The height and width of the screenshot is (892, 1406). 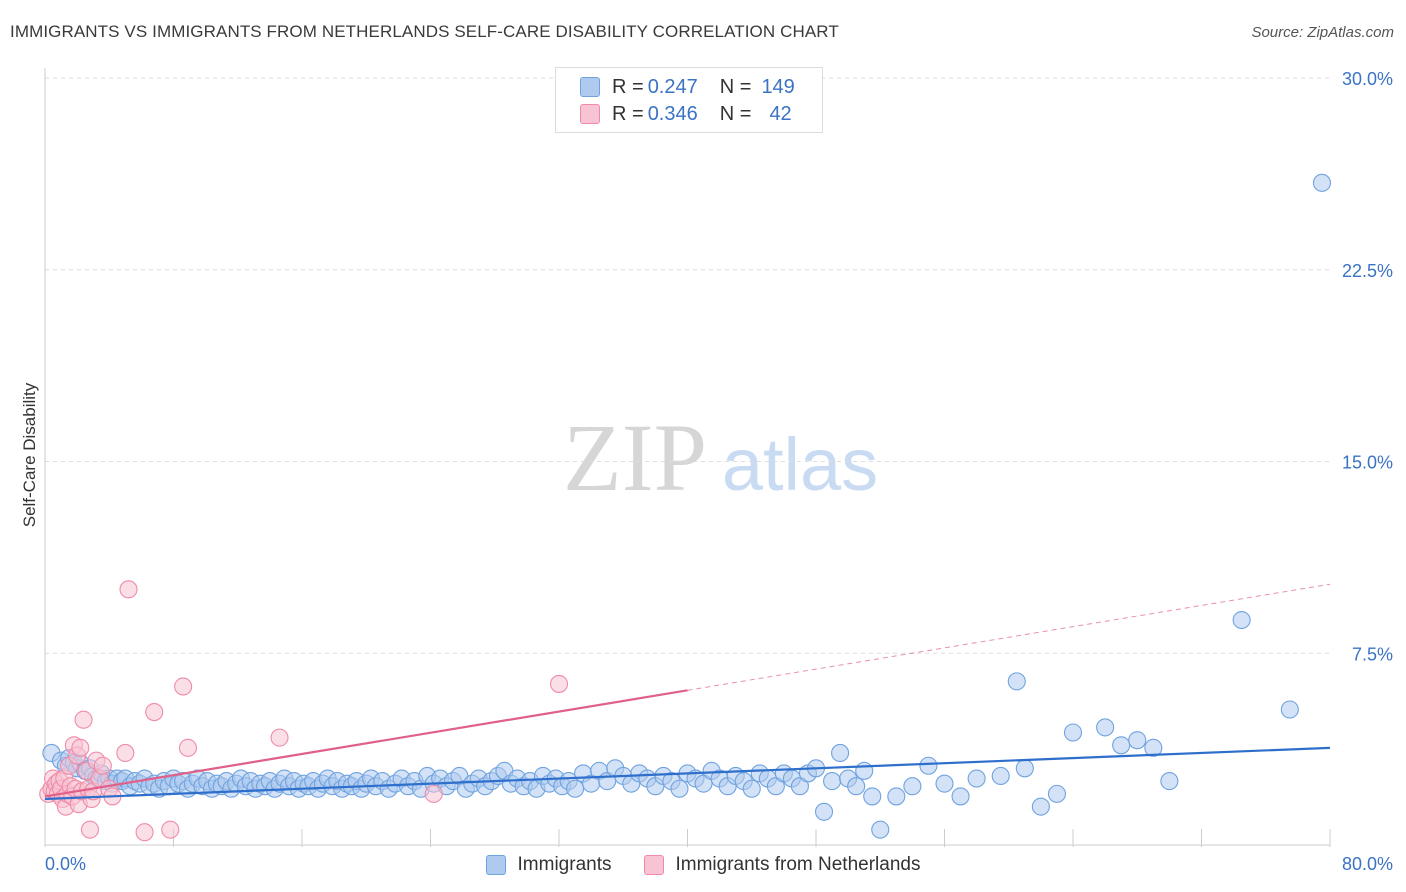 What do you see at coordinates (635, 457) in the screenshot?
I see `watermark-zip: ZIP` at bounding box center [635, 457].